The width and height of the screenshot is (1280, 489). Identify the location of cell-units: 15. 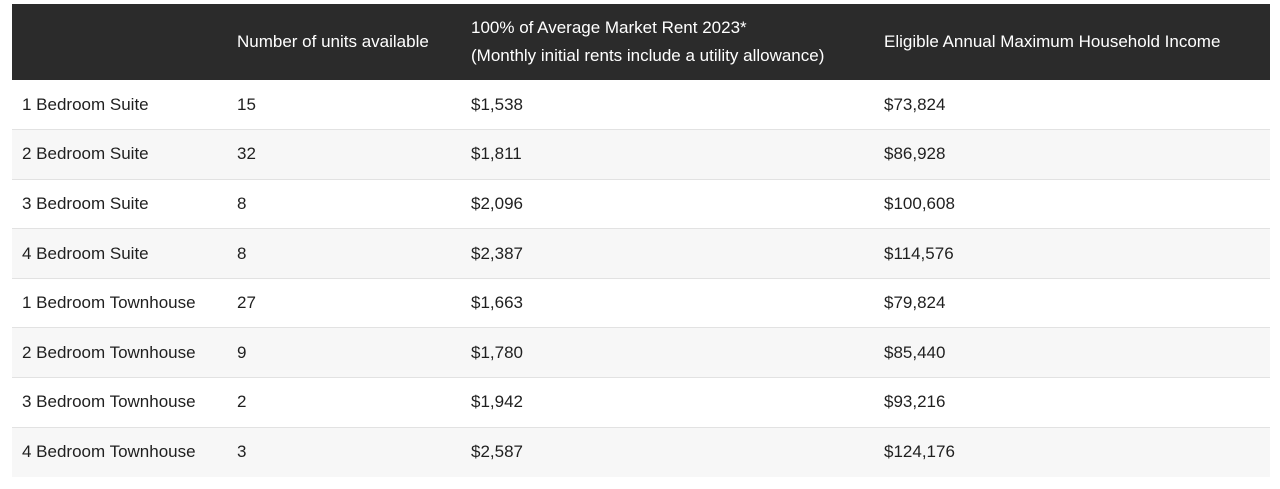
(246, 104).